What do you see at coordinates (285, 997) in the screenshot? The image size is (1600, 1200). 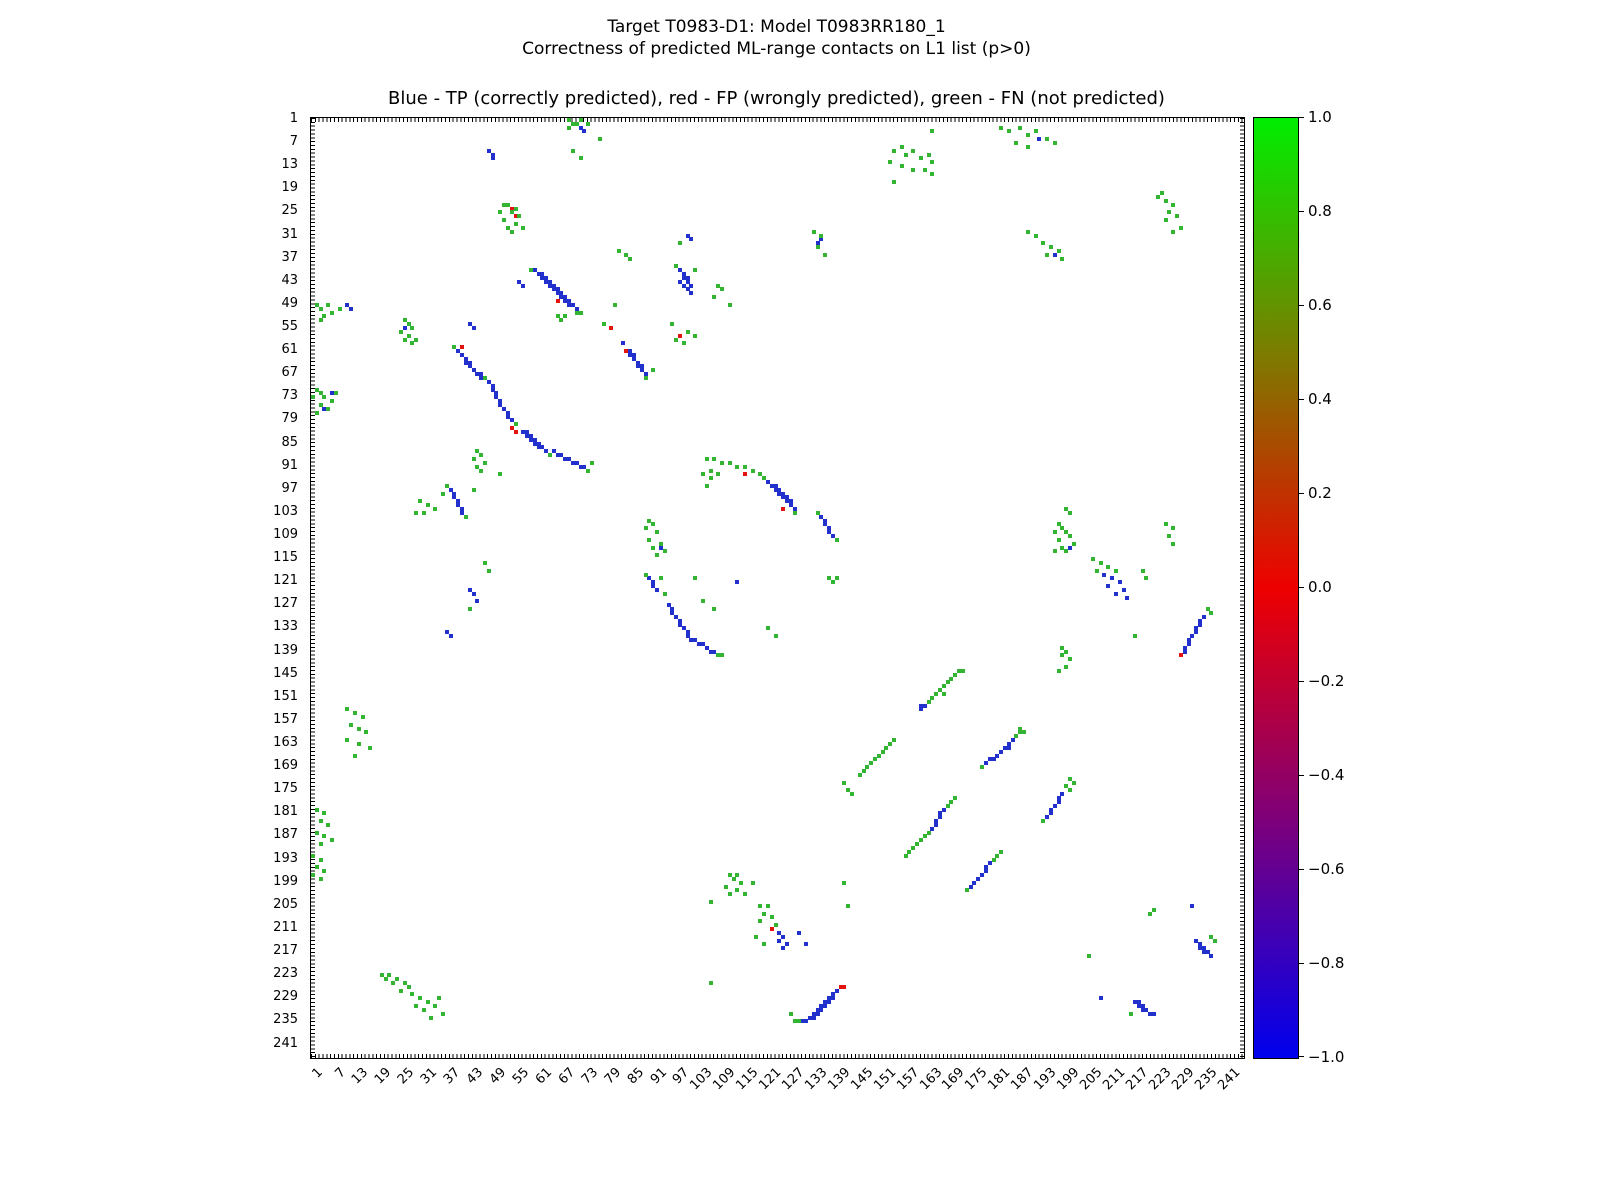 I see `y-tick-label: 229` at bounding box center [285, 997].